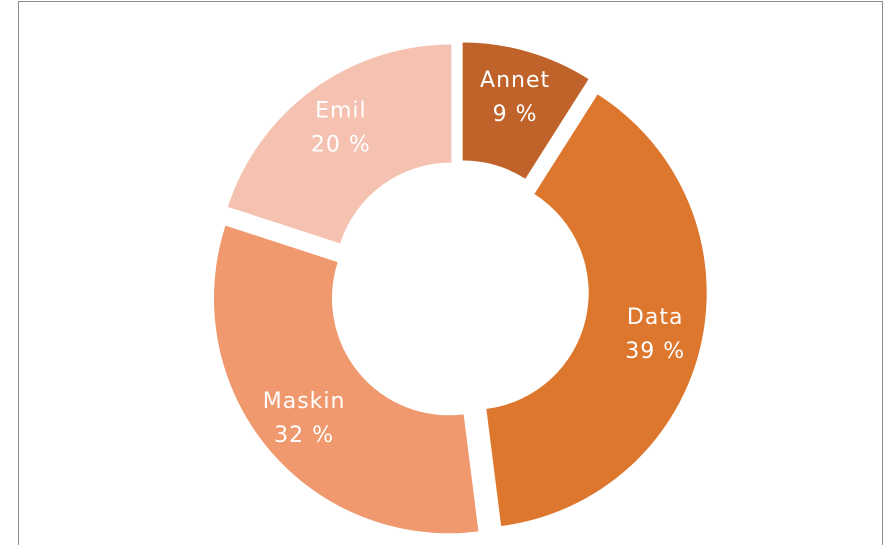 This screenshot has width=886, height=545. What do you see at coordinates (655, 317) in the screenshot?
I see `slice-label: Data` at bounding box center [655, 317].